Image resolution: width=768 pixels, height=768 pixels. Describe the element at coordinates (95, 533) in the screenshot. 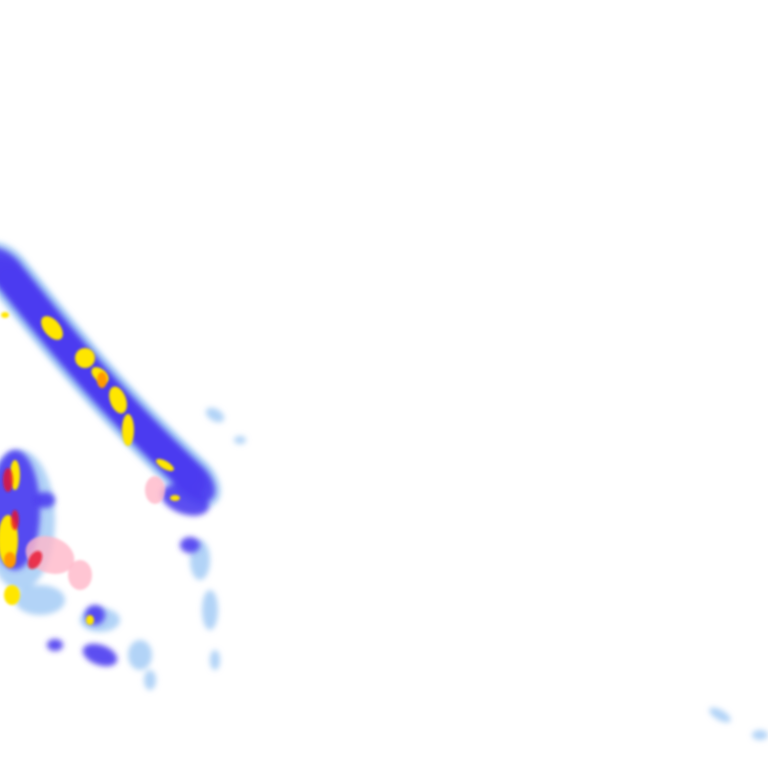

I see `mixed-precipitation` at that location.